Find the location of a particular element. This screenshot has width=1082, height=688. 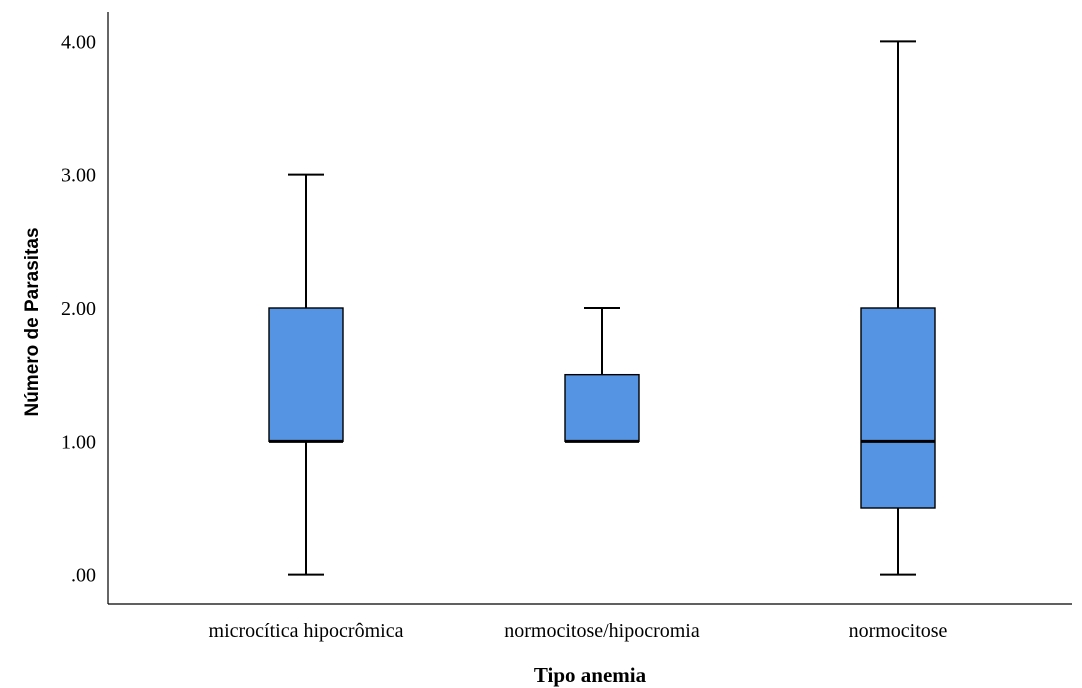

x-category-label: normocitose is located at coordinates (898, 631).